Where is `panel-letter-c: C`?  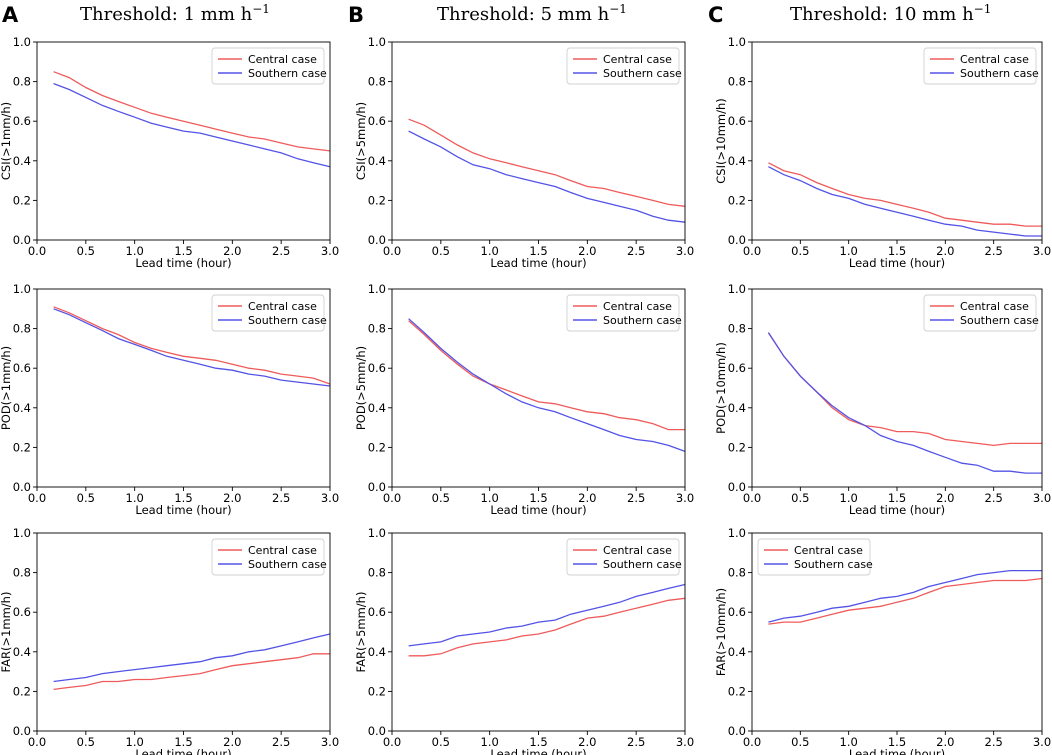
panel-letter-c: C is located at coordinates (715, 15).